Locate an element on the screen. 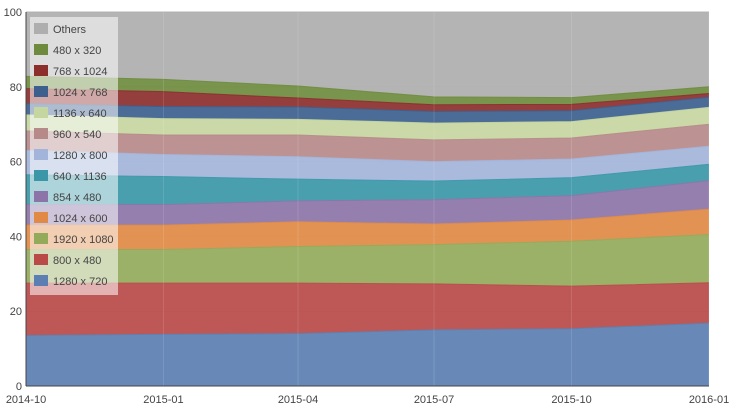 The height and width of the screenshot is (414, 739). legend-item: 1024 x 768 is located at coordinates (70, 92).